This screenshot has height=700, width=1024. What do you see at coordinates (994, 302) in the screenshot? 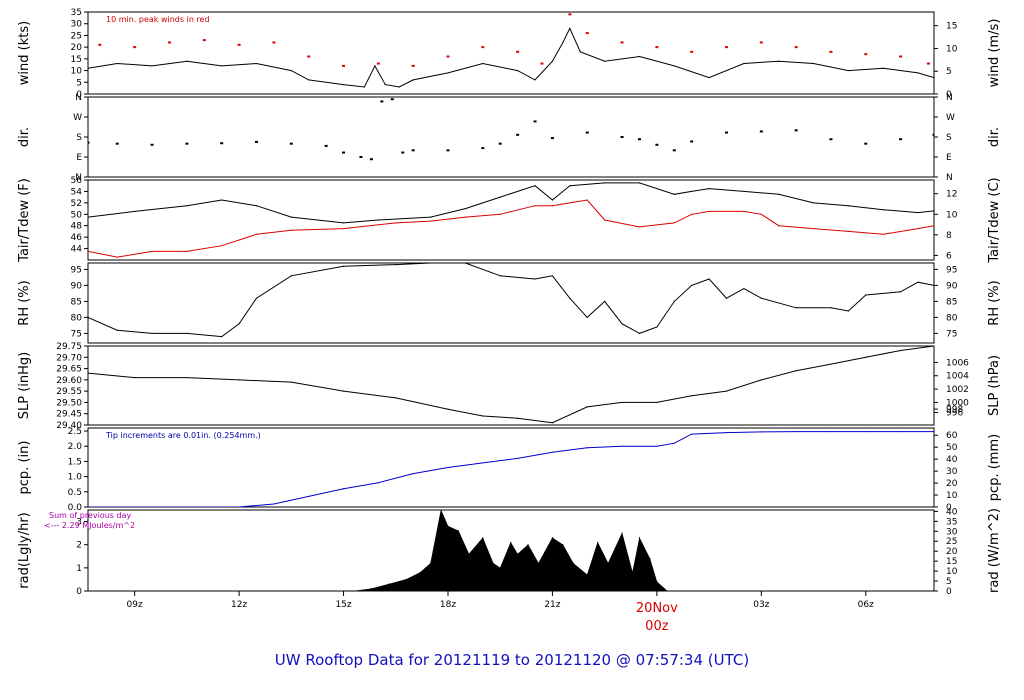
I see `rh-right-axis-label: RH (%)` at bounding box center [994, 302].